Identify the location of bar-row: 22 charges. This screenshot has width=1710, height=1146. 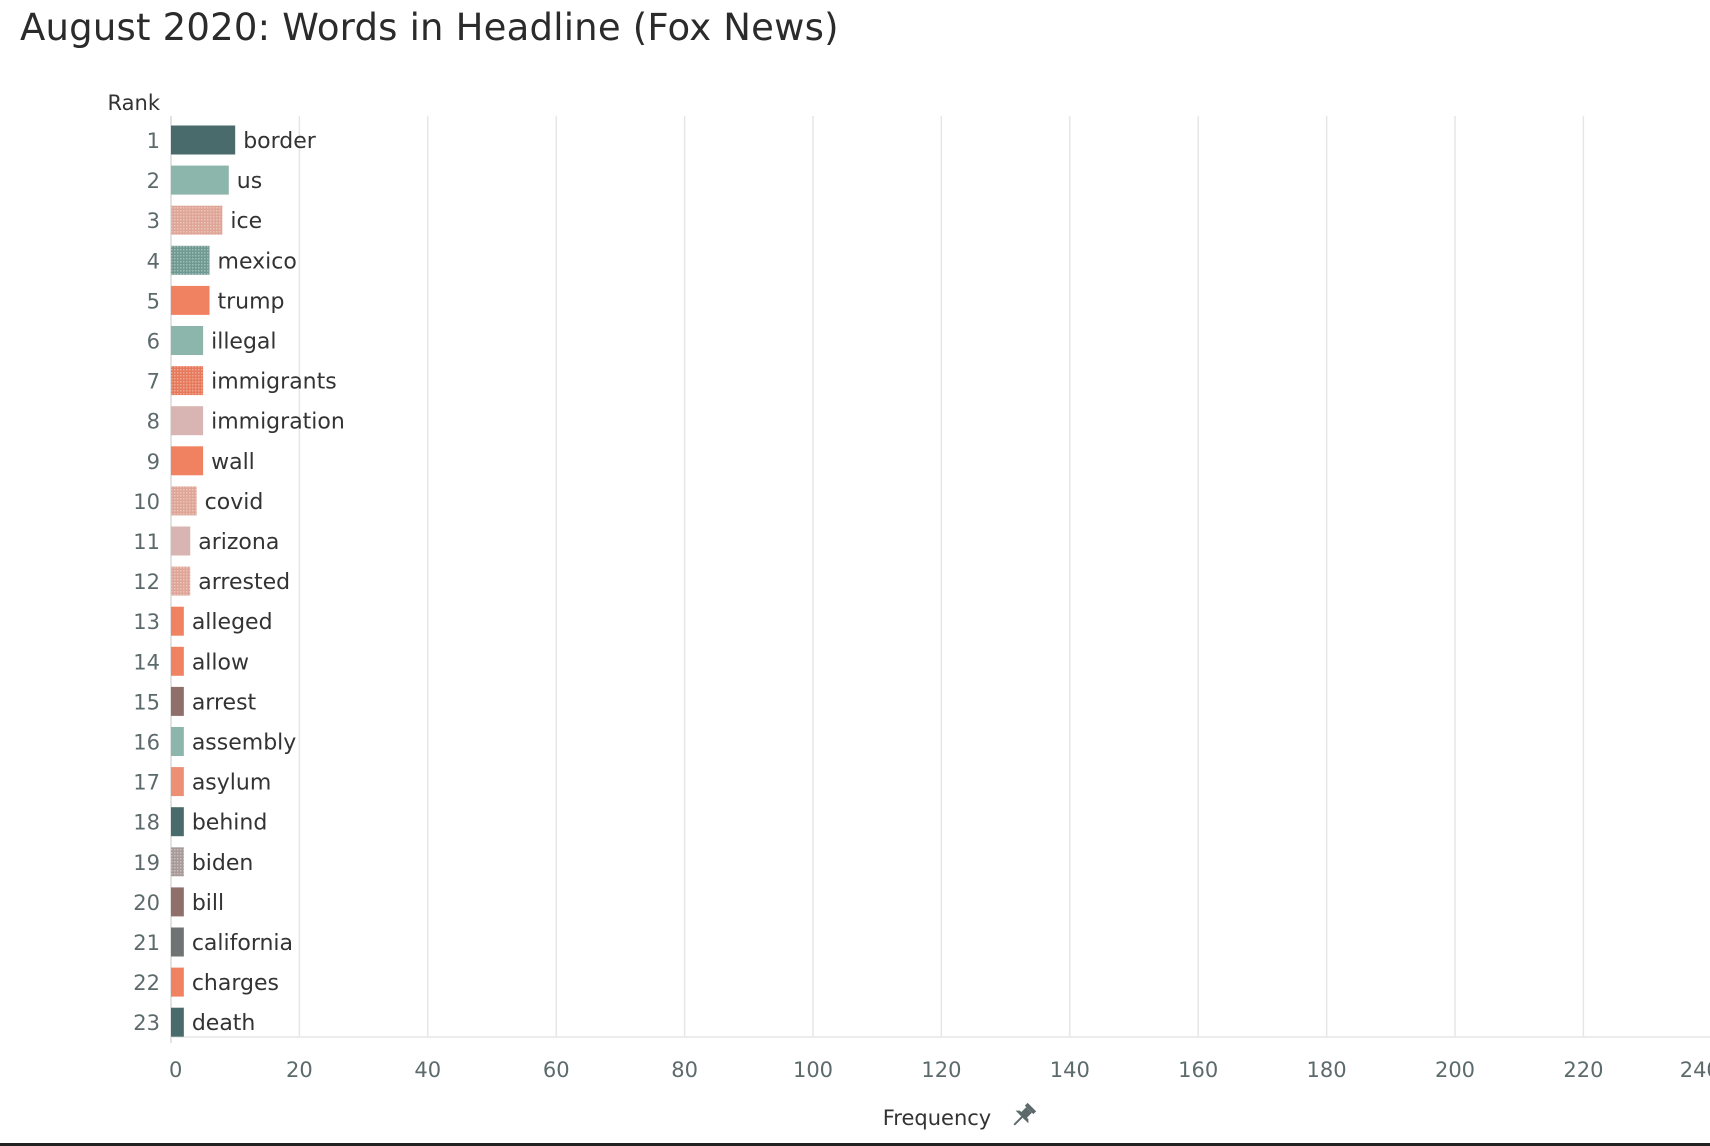
(206, 982).